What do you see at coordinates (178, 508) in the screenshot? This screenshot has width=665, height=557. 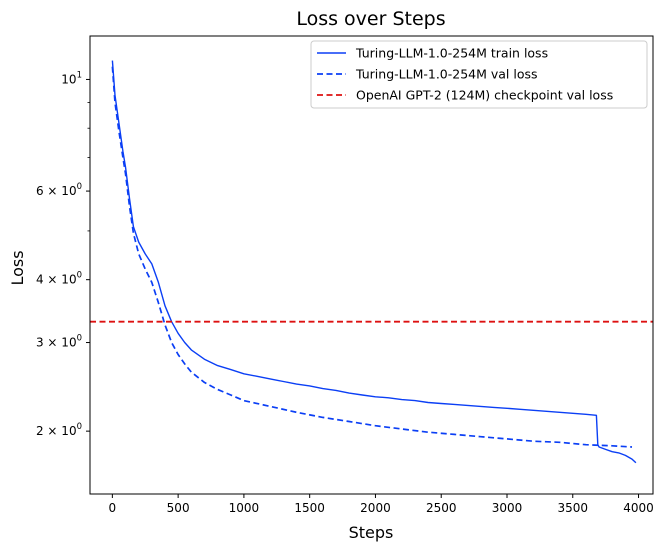 I see `x-tick-label: 500` at bounding box center [178, 508].